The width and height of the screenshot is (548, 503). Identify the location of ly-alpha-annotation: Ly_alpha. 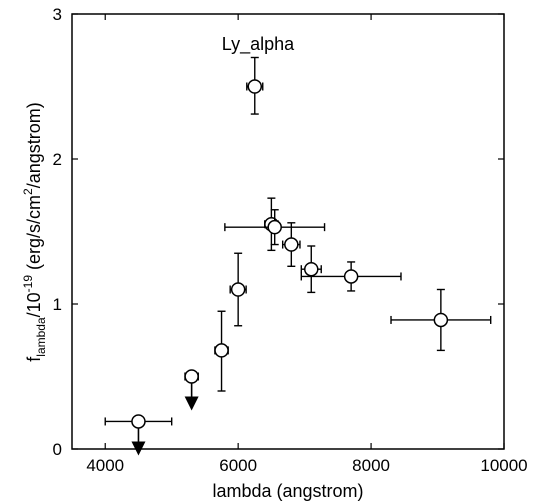
(258, 44).